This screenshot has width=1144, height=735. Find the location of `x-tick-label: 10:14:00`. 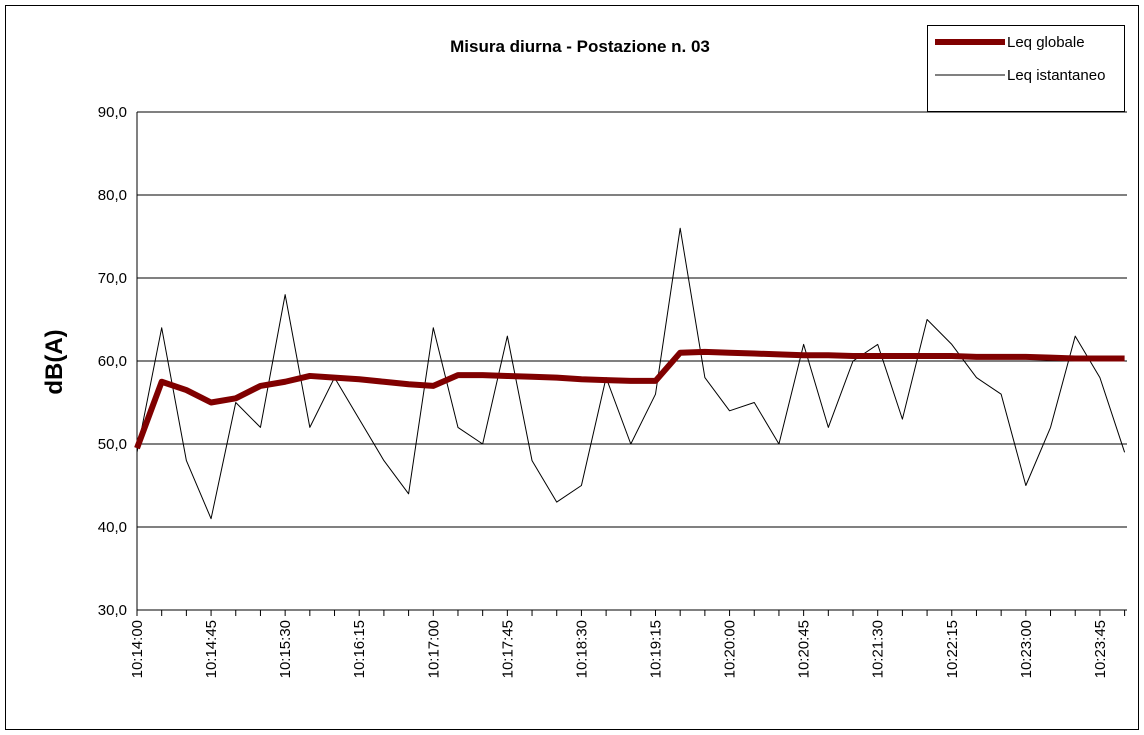

x-tick-label: 10:14:00 is located at coordinates (137, 649).